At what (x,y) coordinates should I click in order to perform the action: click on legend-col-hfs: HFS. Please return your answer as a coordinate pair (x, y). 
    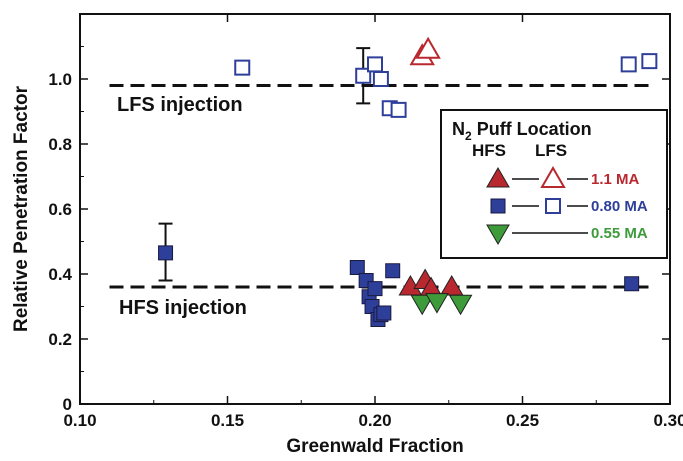
    Looking at the image, I should click on (489, 150).